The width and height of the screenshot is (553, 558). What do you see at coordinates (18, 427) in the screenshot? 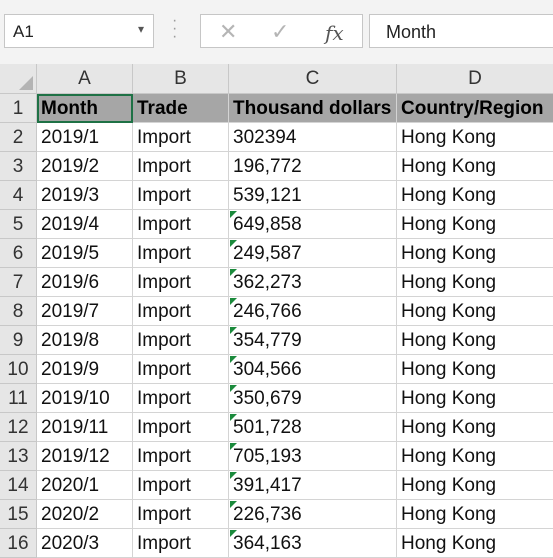
I see `row-header: 12` at bounding box center [18, 427].